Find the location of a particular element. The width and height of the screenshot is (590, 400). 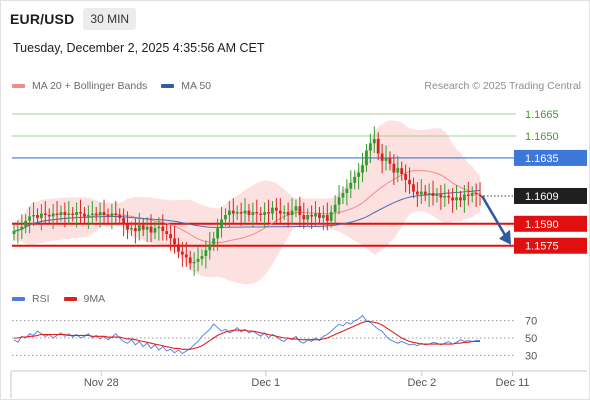

legend-swatch-rsi is located at coordinates (18, 299).